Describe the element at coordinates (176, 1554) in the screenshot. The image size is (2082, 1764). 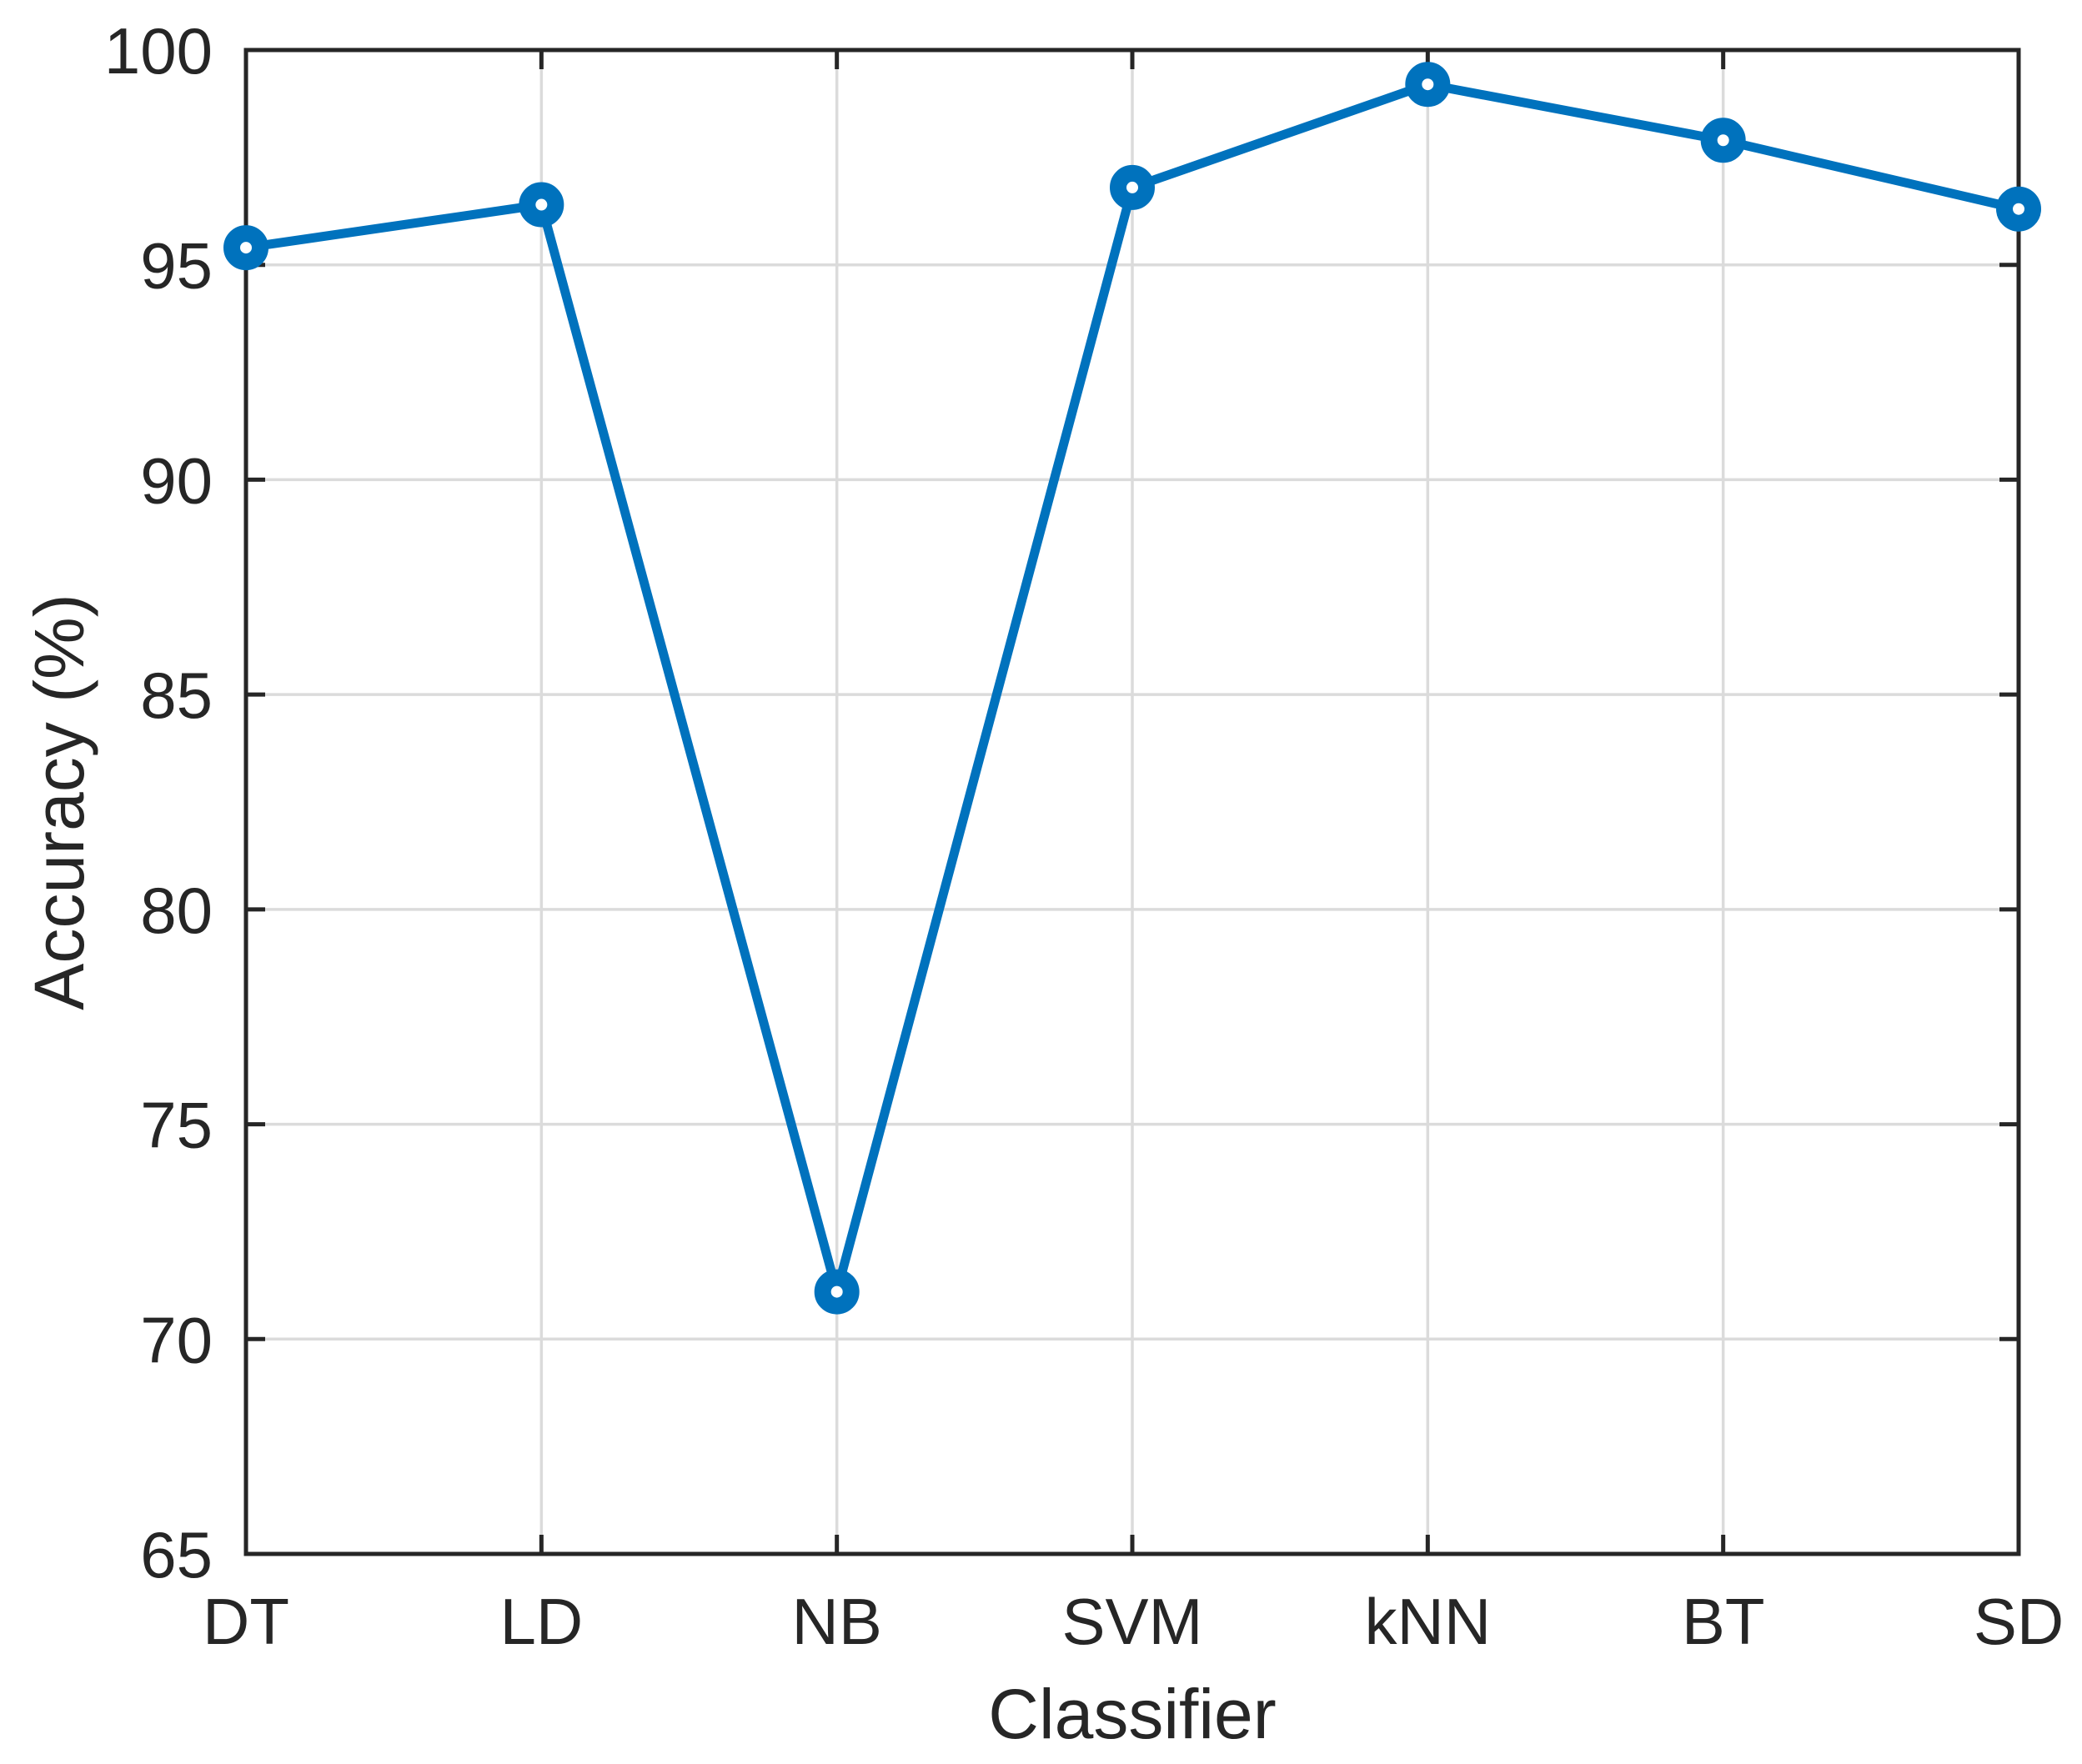
I see `y-tick-label: 65` at that location.